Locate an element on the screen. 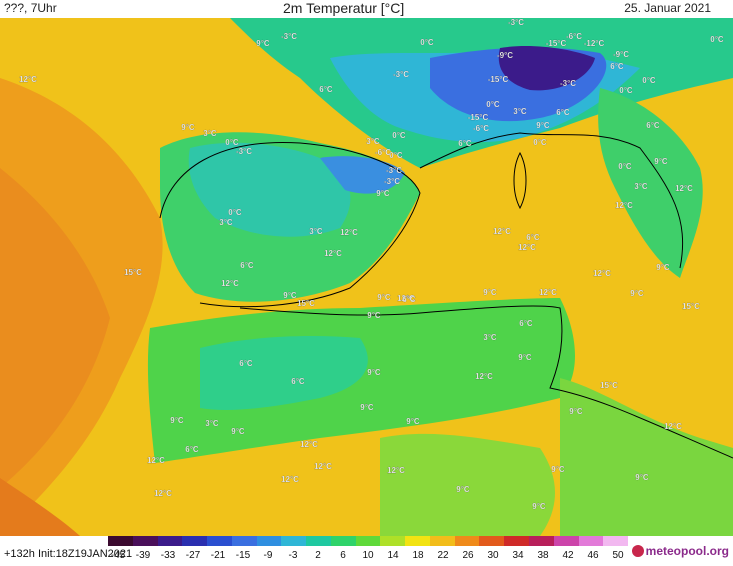 The width and height of the screenshot is (733, 566). colorbar-tick-label: -21 is located at coordinates (218, 555).